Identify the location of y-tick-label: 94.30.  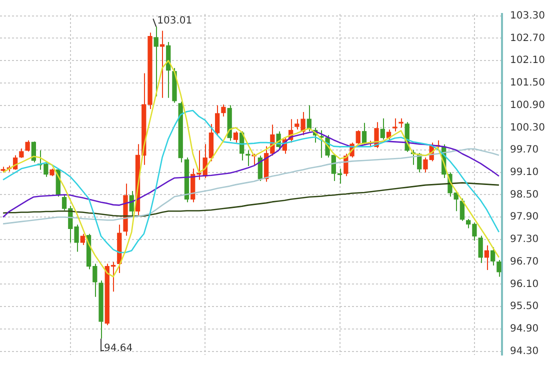
(524, 351).